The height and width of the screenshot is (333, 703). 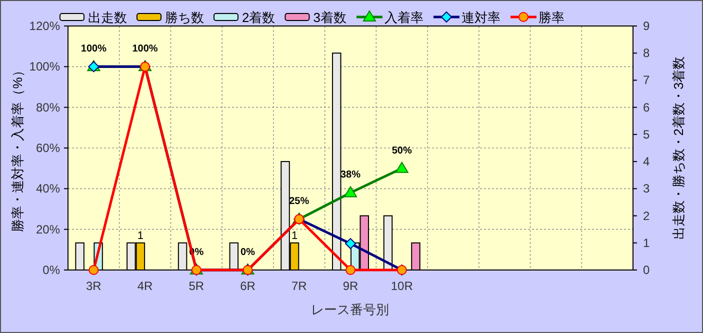 What do you see at coordinates (402, 150) in the screenshot?
I see `data-label: 50%` at bounding box center [402, 150].